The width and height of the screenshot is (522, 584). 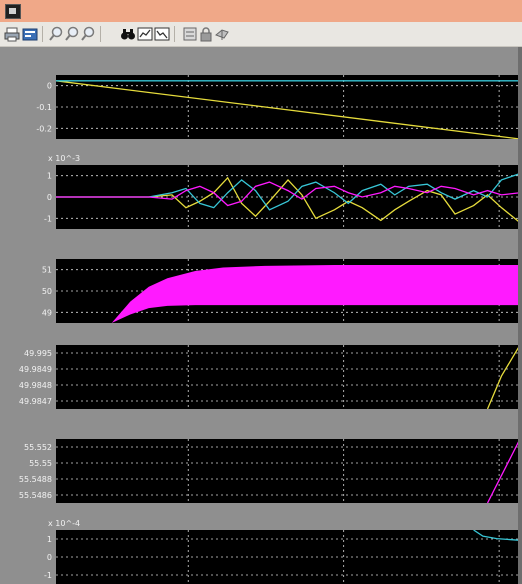 What do you see at coordinates (162, 34) in the screenshot?
I see `restore-axes-icon` at bounding box center [162, 34].